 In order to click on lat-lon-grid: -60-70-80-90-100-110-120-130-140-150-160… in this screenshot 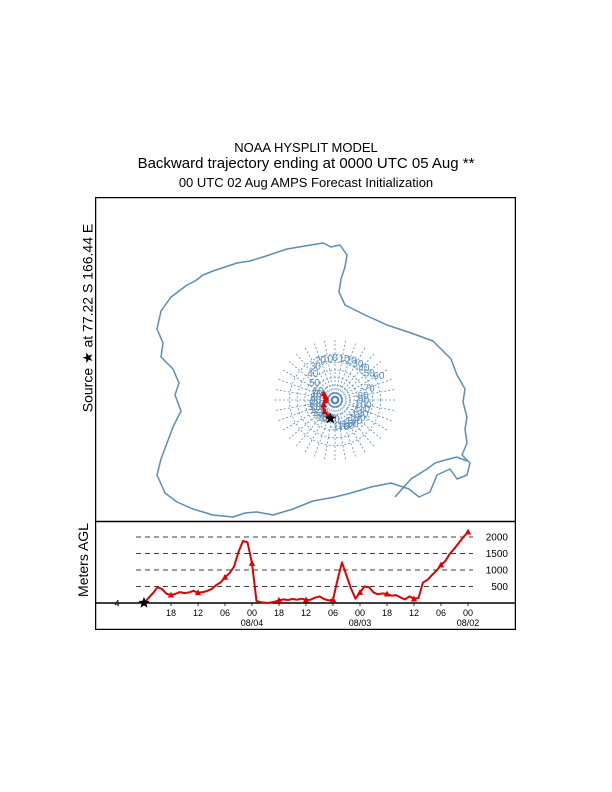, I will do `click(335, 400)`.